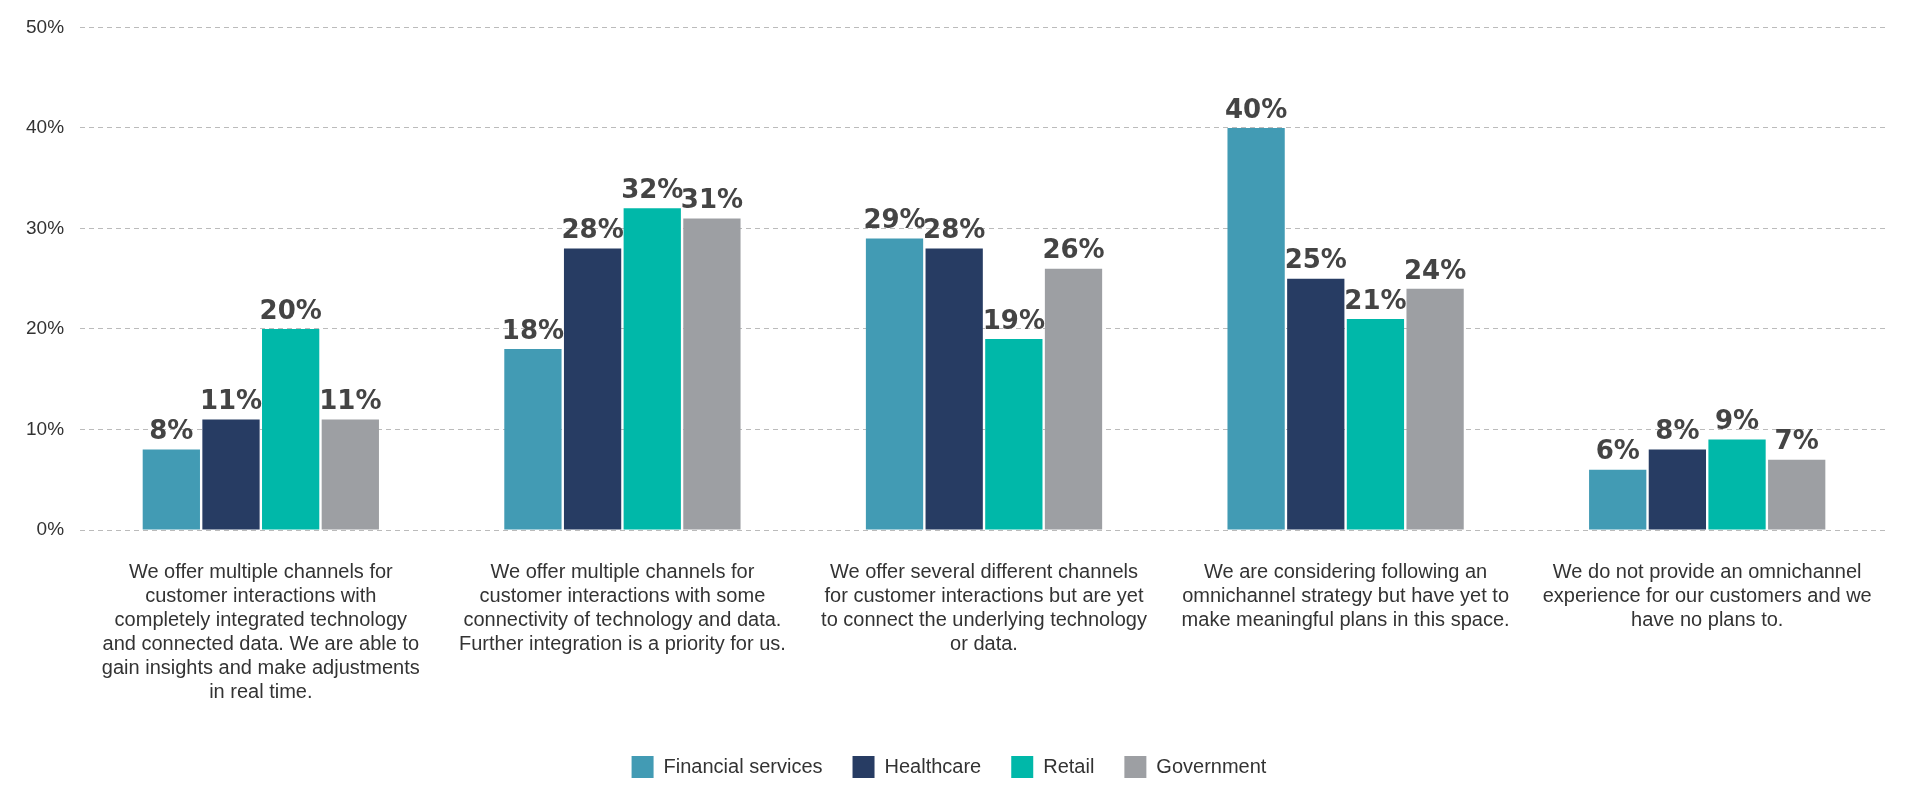  What do you see at coordinates (45, 127) in the screenshot?
I see `y-tick-label: 40%` at bounding box center [45, 127].